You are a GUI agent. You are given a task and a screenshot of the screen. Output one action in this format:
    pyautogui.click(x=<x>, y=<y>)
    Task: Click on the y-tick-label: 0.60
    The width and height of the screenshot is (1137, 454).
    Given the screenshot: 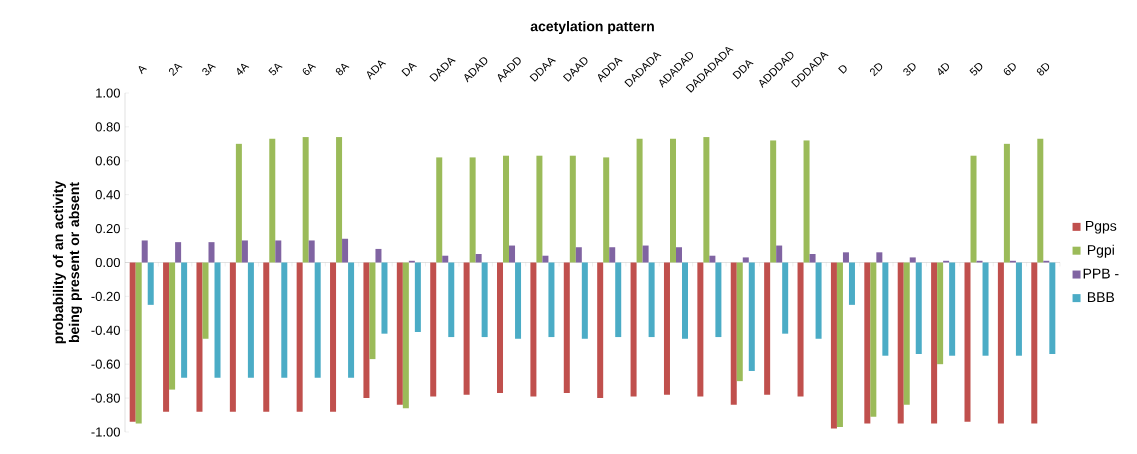 What is the action you would take?
    pyautogui.click(x=107, y=161)
    